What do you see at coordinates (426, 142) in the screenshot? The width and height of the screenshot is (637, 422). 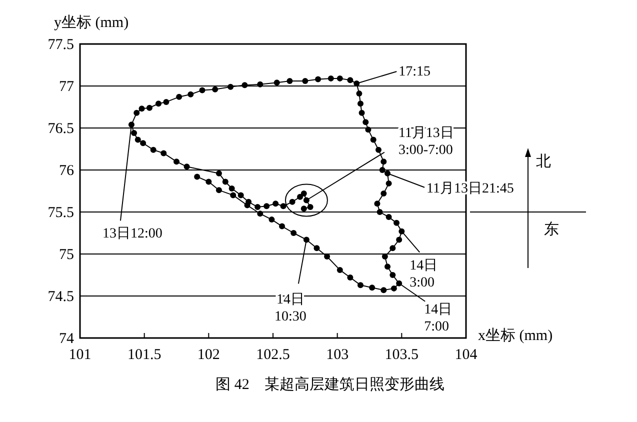 I see `annotation: 11月13日 3:00-7:00` at bounding box center [426, 142].